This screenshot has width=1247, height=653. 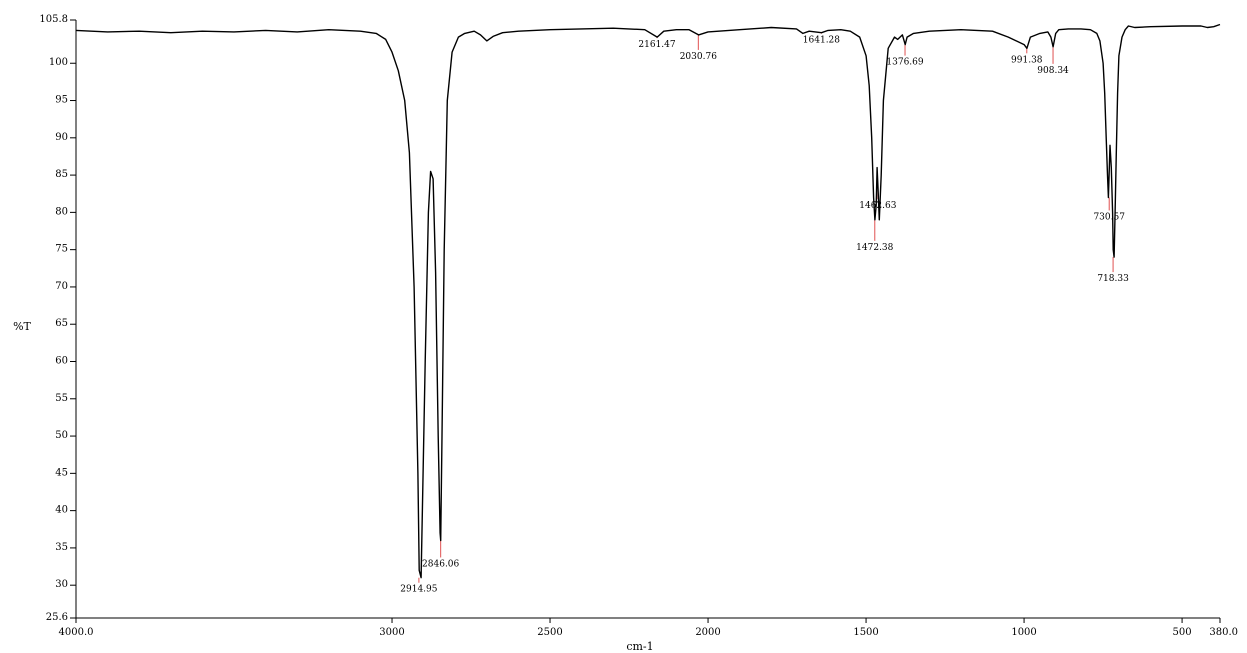 What do you see at coordinates (61, 584) in the screenshot?
I see `y-tick-label: 30` at bounding box center [61, 584].